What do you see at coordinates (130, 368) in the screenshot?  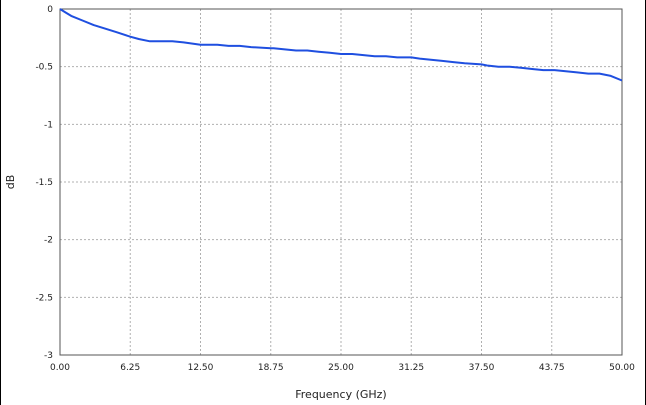 I see `x-tick-label: 6.25` at bounding box center [130, 368].